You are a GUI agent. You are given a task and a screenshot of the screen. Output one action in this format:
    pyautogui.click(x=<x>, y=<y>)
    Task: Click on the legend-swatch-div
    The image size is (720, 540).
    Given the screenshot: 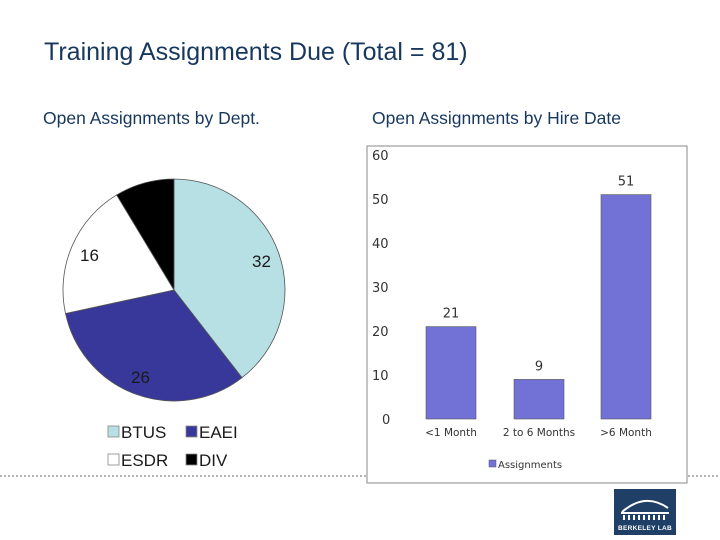 What is the action you would take?
    pyautogui.click(x=191, y=459)
    